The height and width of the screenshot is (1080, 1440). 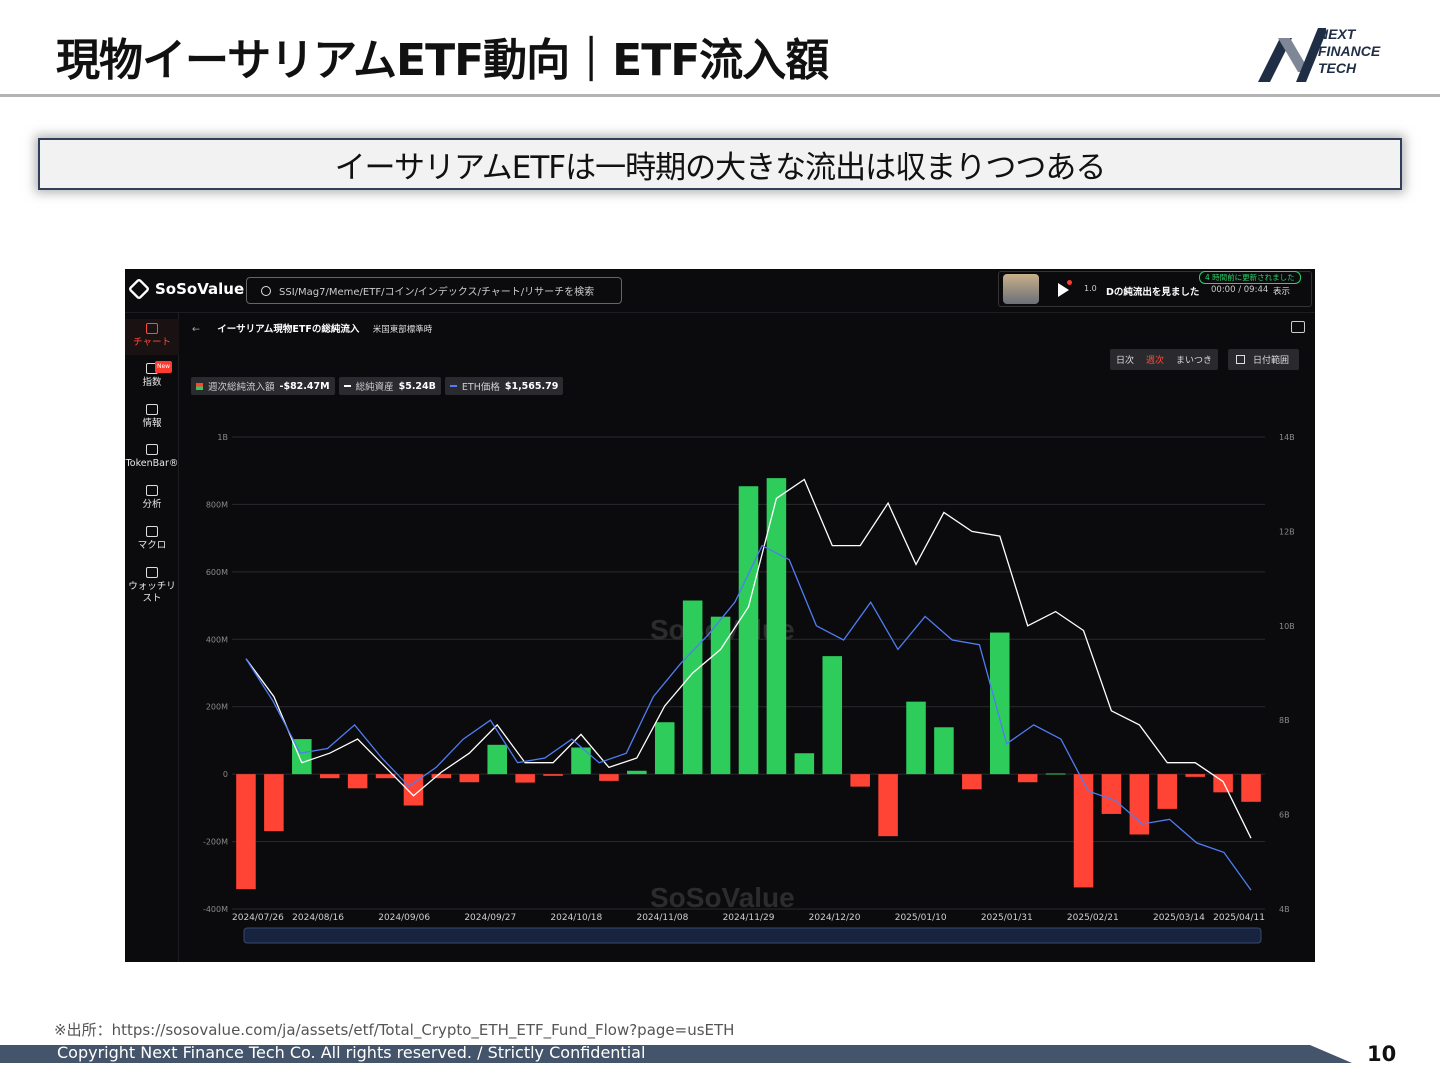 What do you see at coordinates (1069, 282) in the screenshot?
I see `live-dot-icon` at bounding box center [1069, 282].